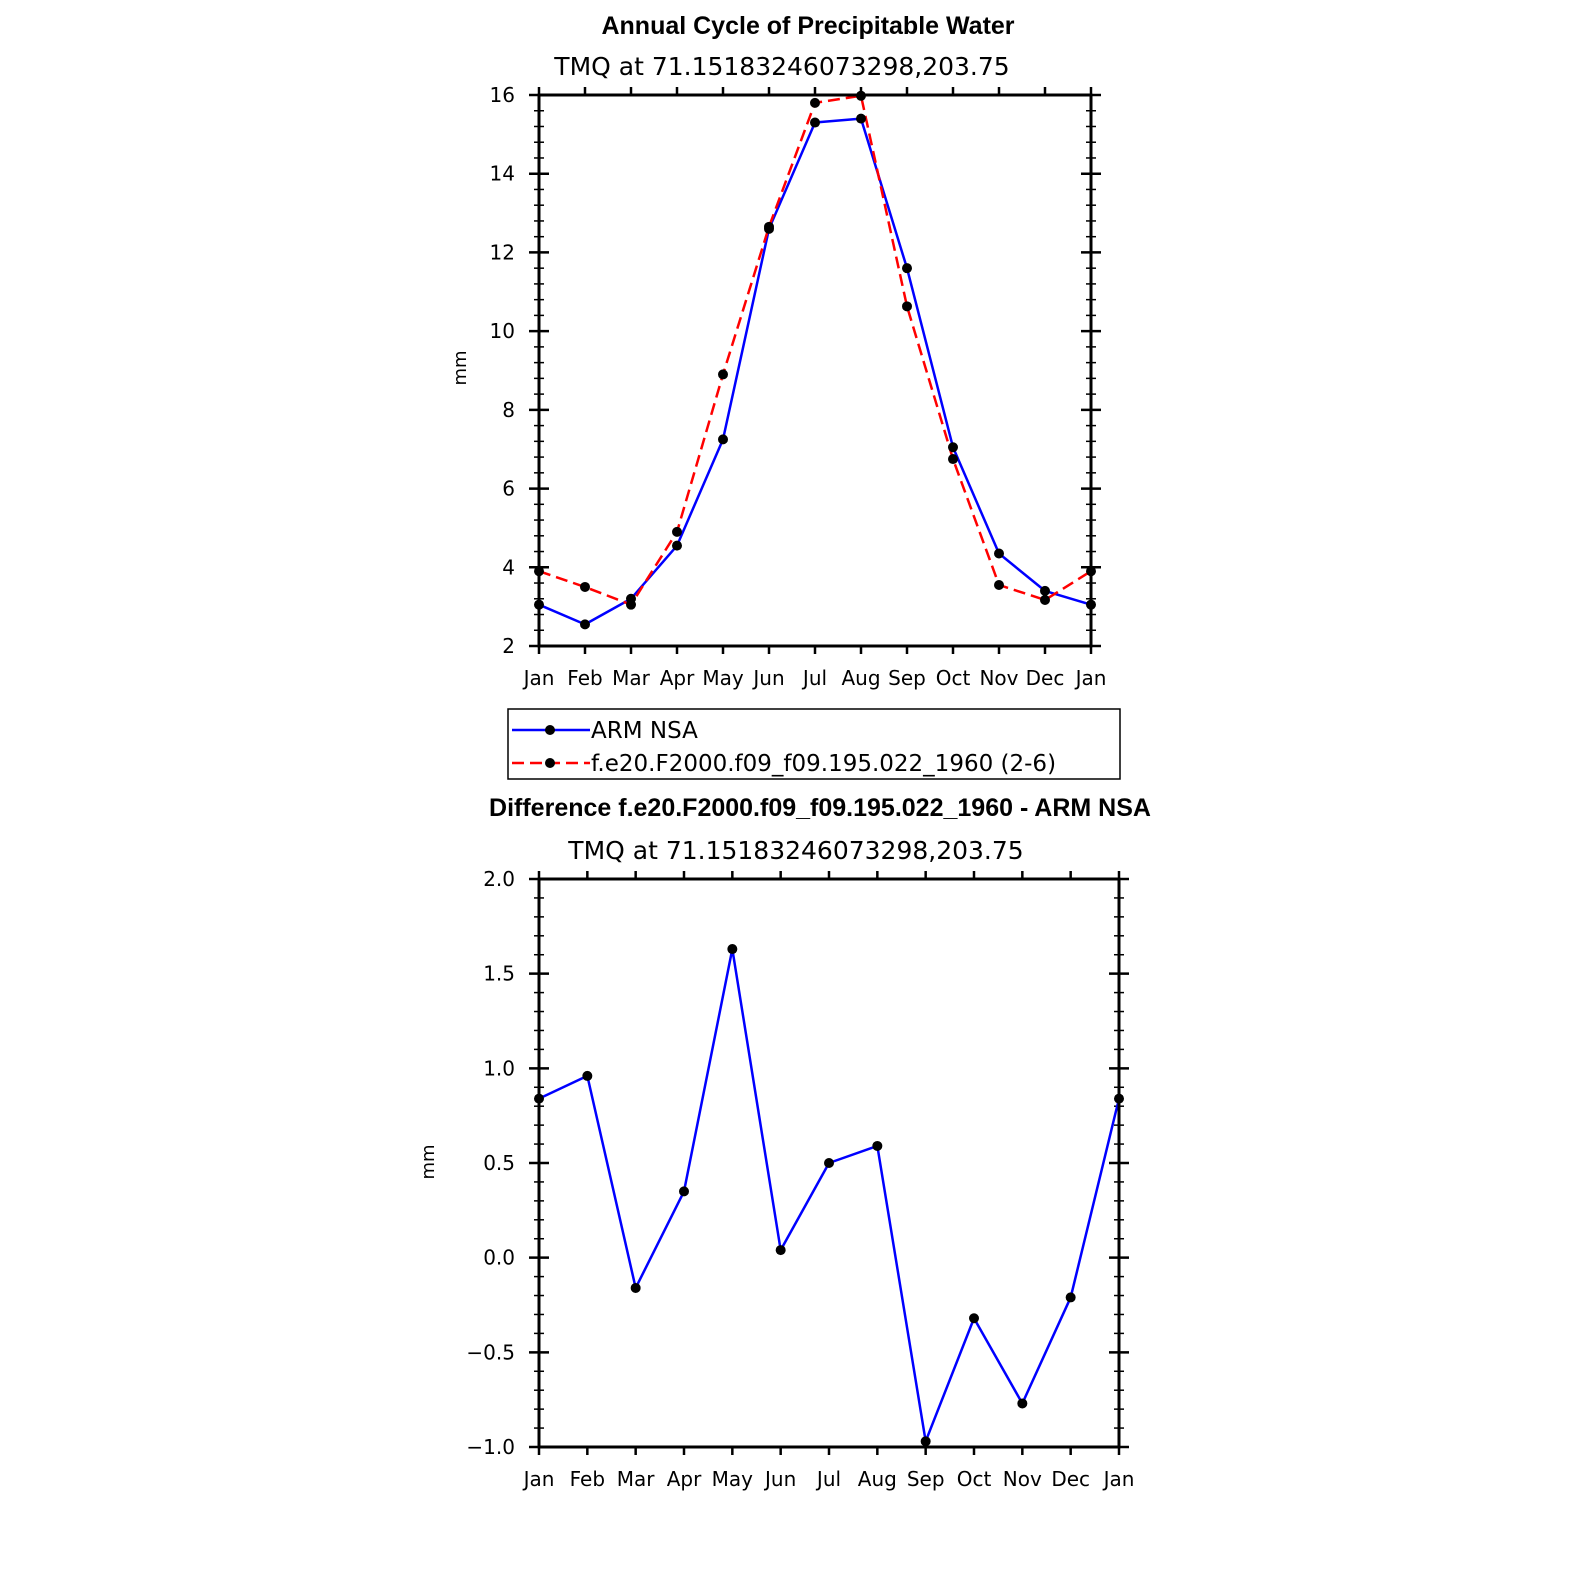 This screenshot has width=1574, height=1574. I want to click on chart-bottom-x-tick-label: Nov, so click(1022, 1479).